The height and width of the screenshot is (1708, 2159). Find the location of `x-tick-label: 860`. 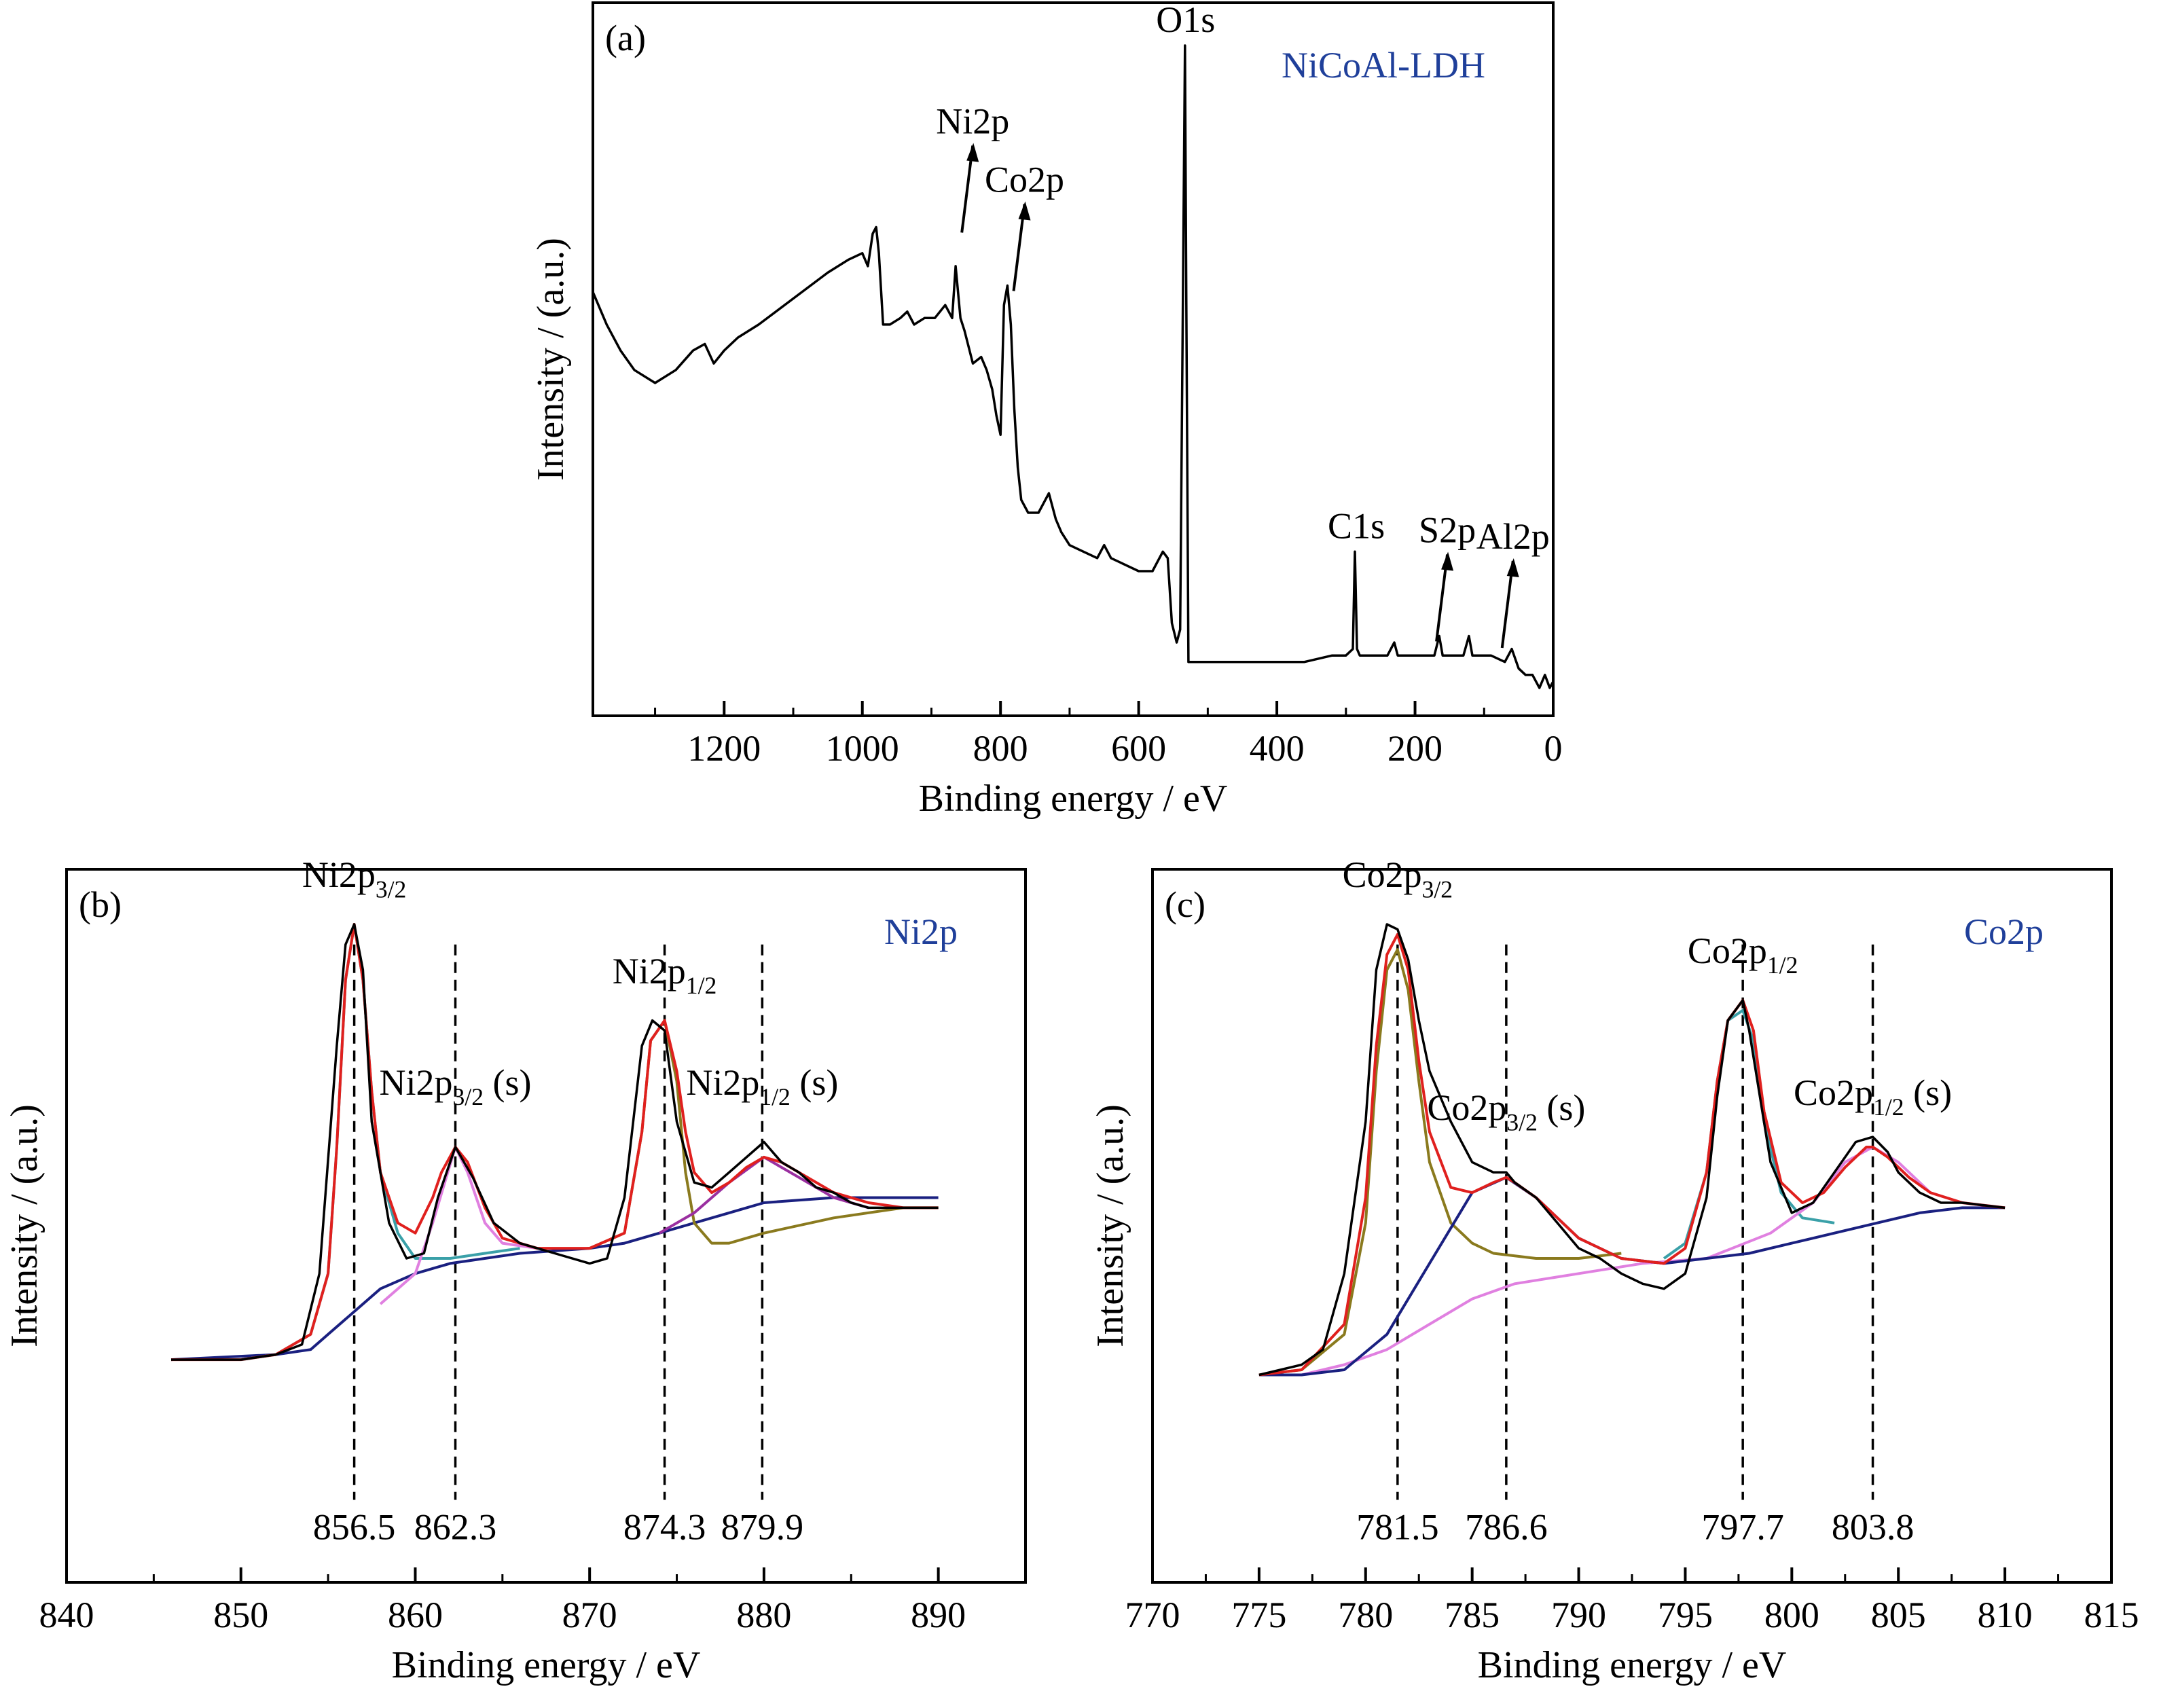

x-tick-label: 860 is located at coordinates (416, 1615).